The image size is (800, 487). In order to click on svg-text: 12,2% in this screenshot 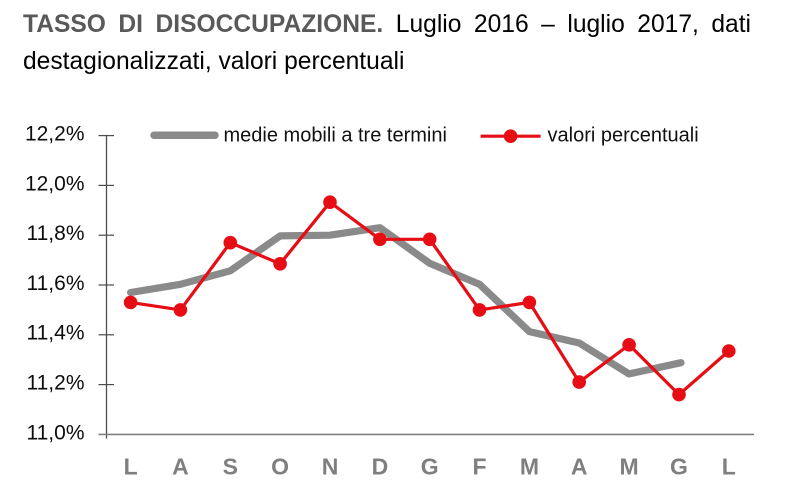, I will do `click(55, 134)`.